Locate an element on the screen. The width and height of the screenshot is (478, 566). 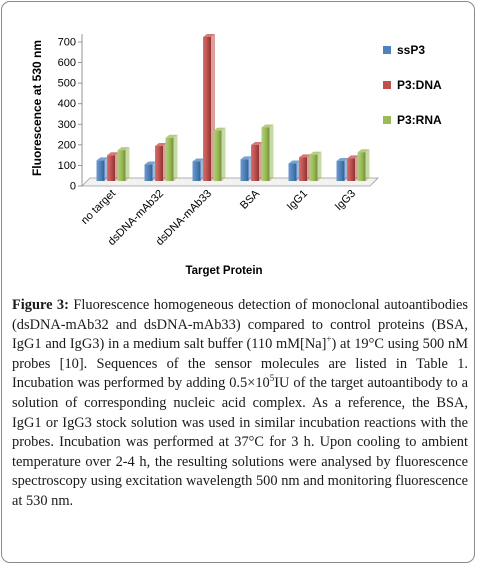
x-tick-label: IgG1 is located at coordinates (297, 200).